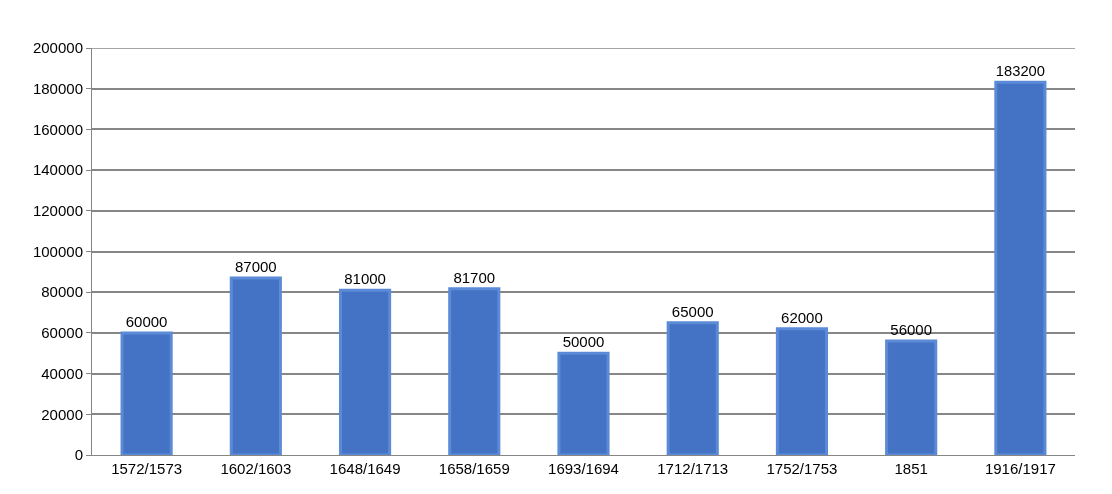 The height and width of the screenshot is (494, 1112). I want to click on y-tick-label: 60000, so click(62, 333).